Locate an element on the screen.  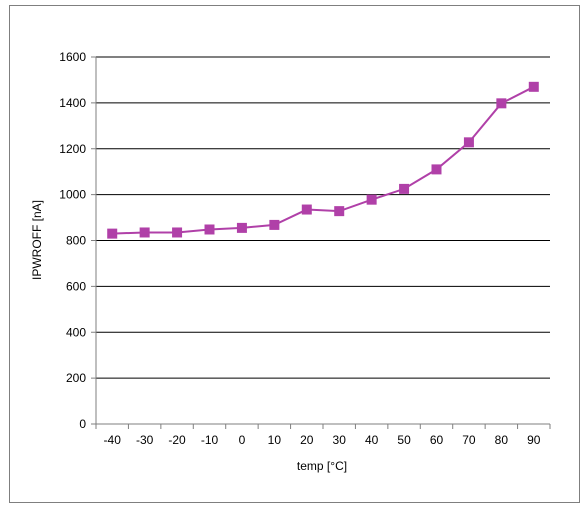
x-axis-title: temp [°C] is located at coordinates (322, 466).